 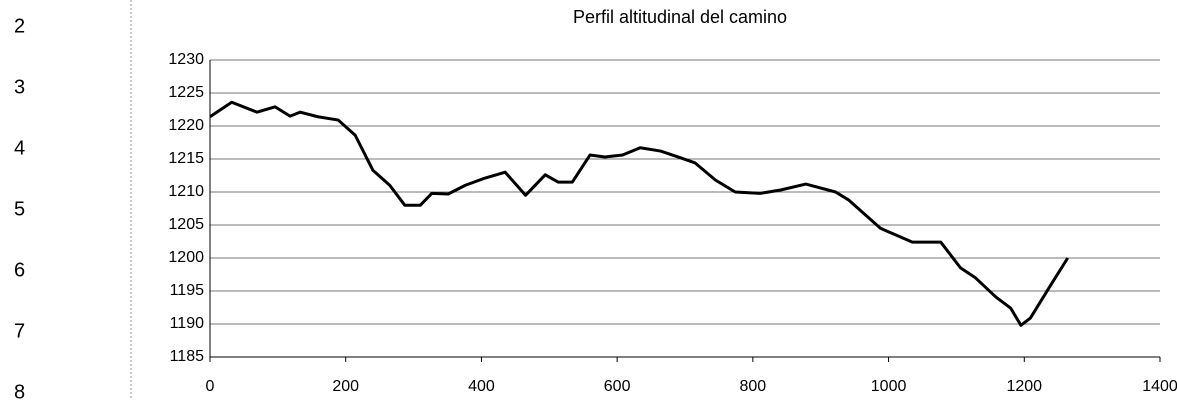 What do you see at coordinates (19, 209) in the screenshot?
I see `row-number: 5` at bounding box center [19, 209].